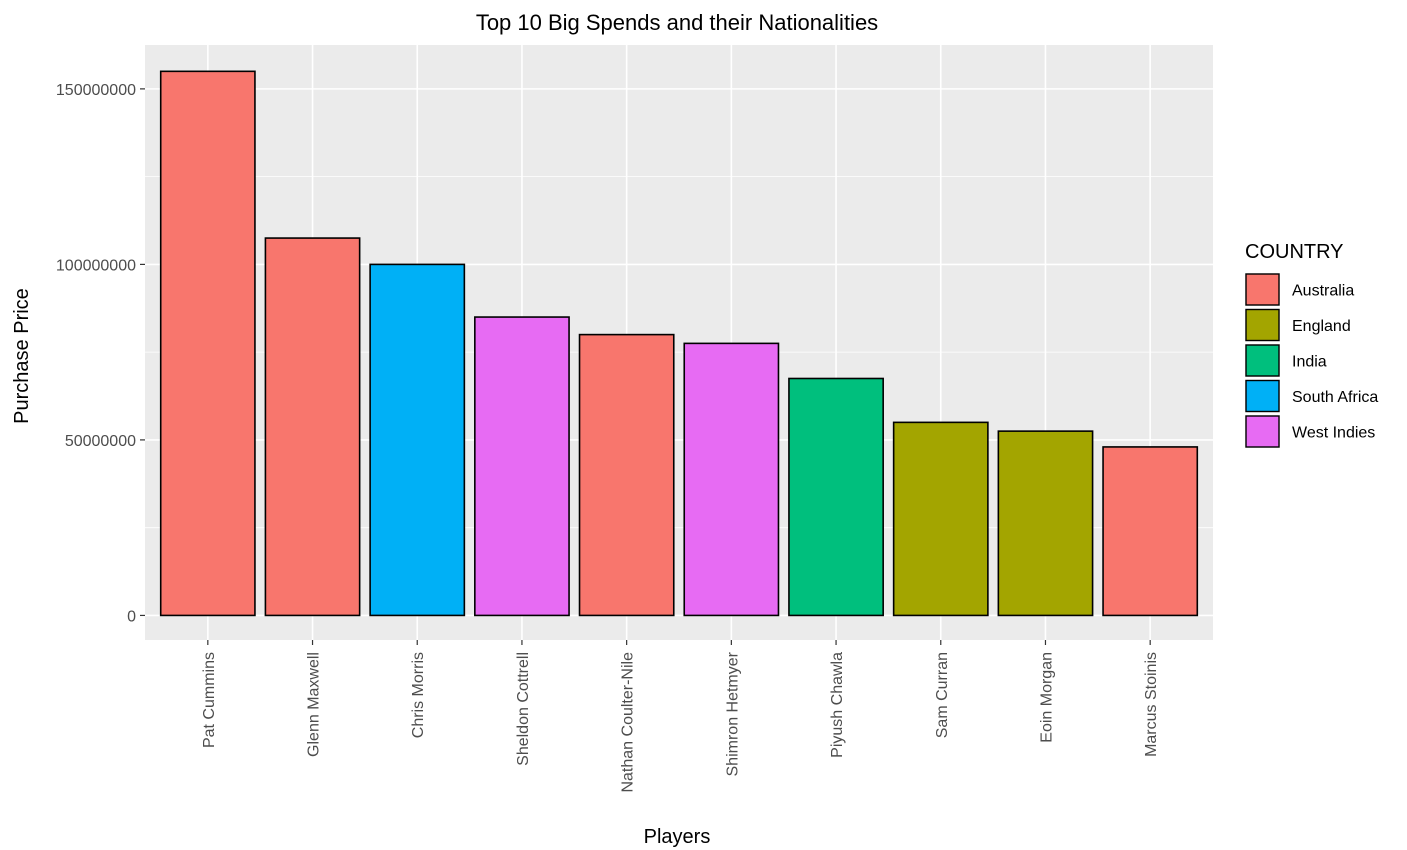 This screenshot has height=850, width=1407. I want to click on x-tick-label: Glenn Maxwell, so click(314, 704).